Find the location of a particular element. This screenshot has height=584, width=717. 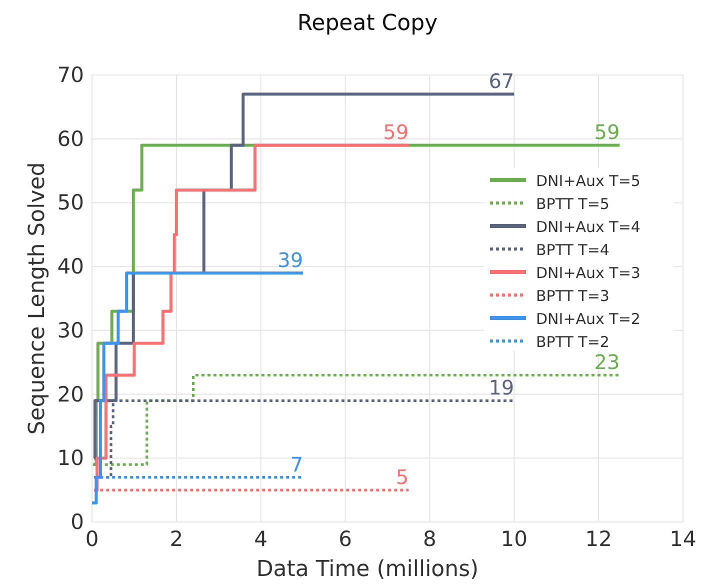

x-tick-label: 8 is located at coordinates (429, 539).